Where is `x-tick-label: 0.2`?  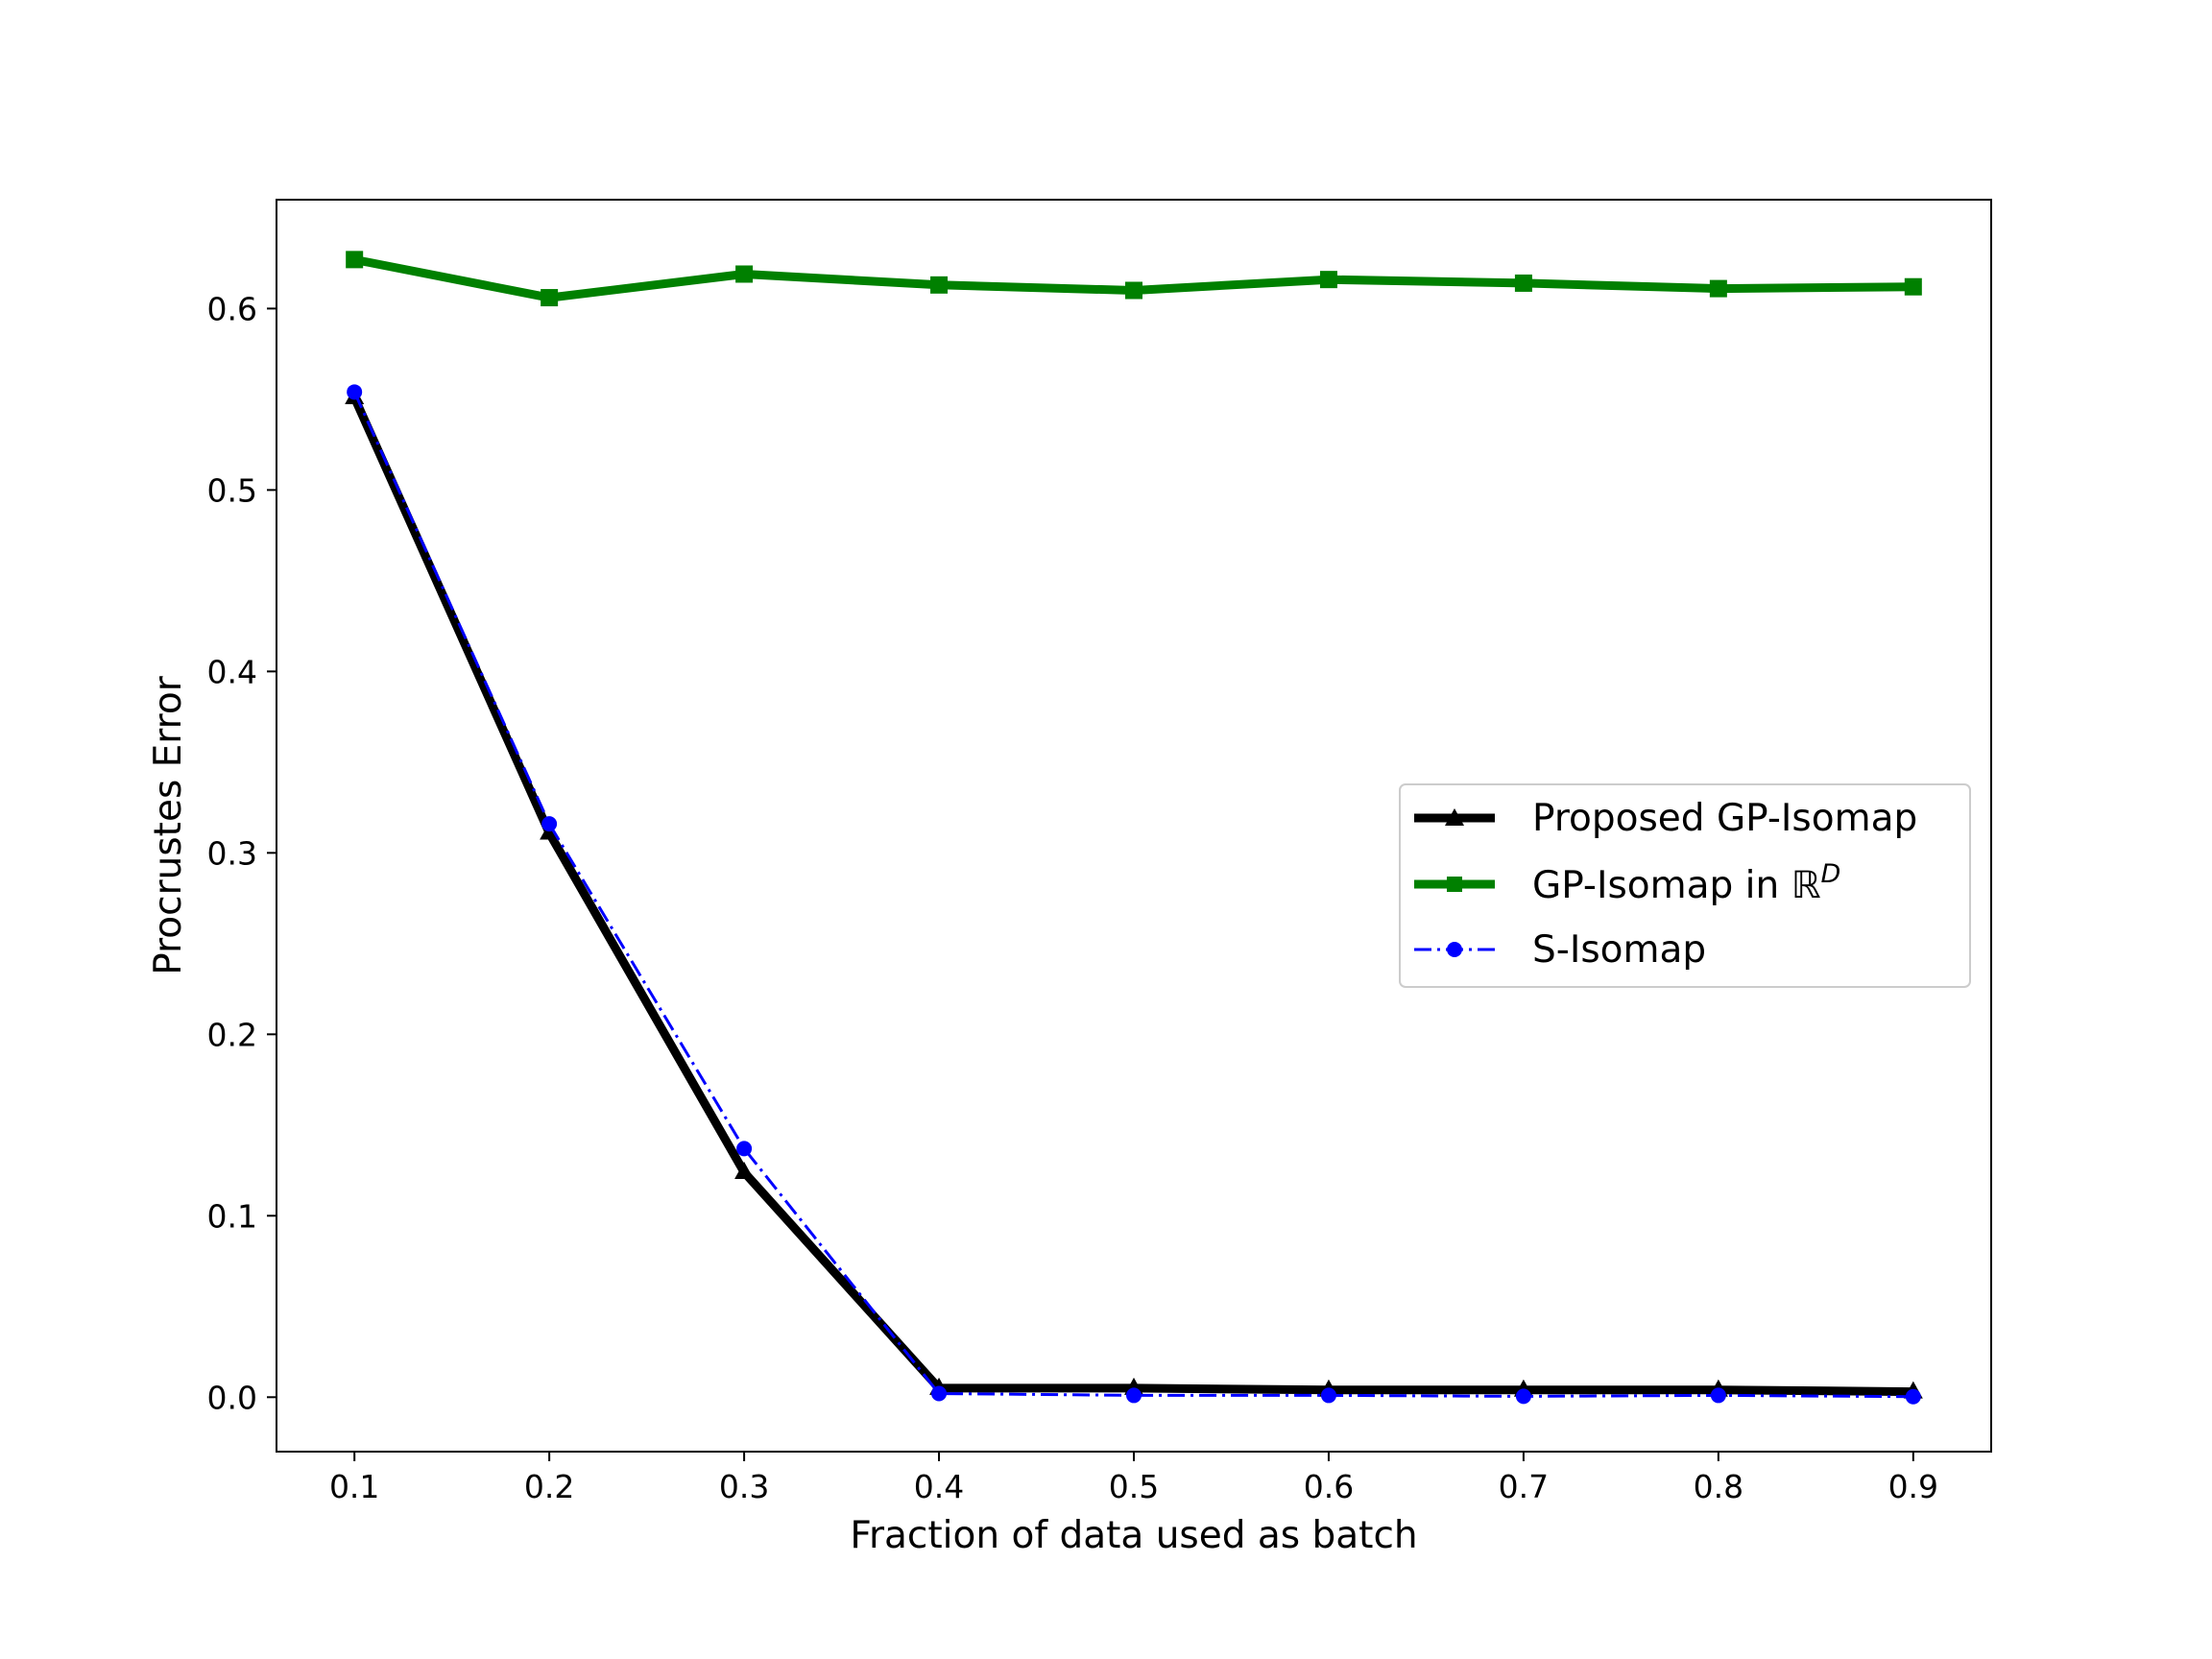
x-tick-label: 0.2 is located at coordinates (549, 1486).